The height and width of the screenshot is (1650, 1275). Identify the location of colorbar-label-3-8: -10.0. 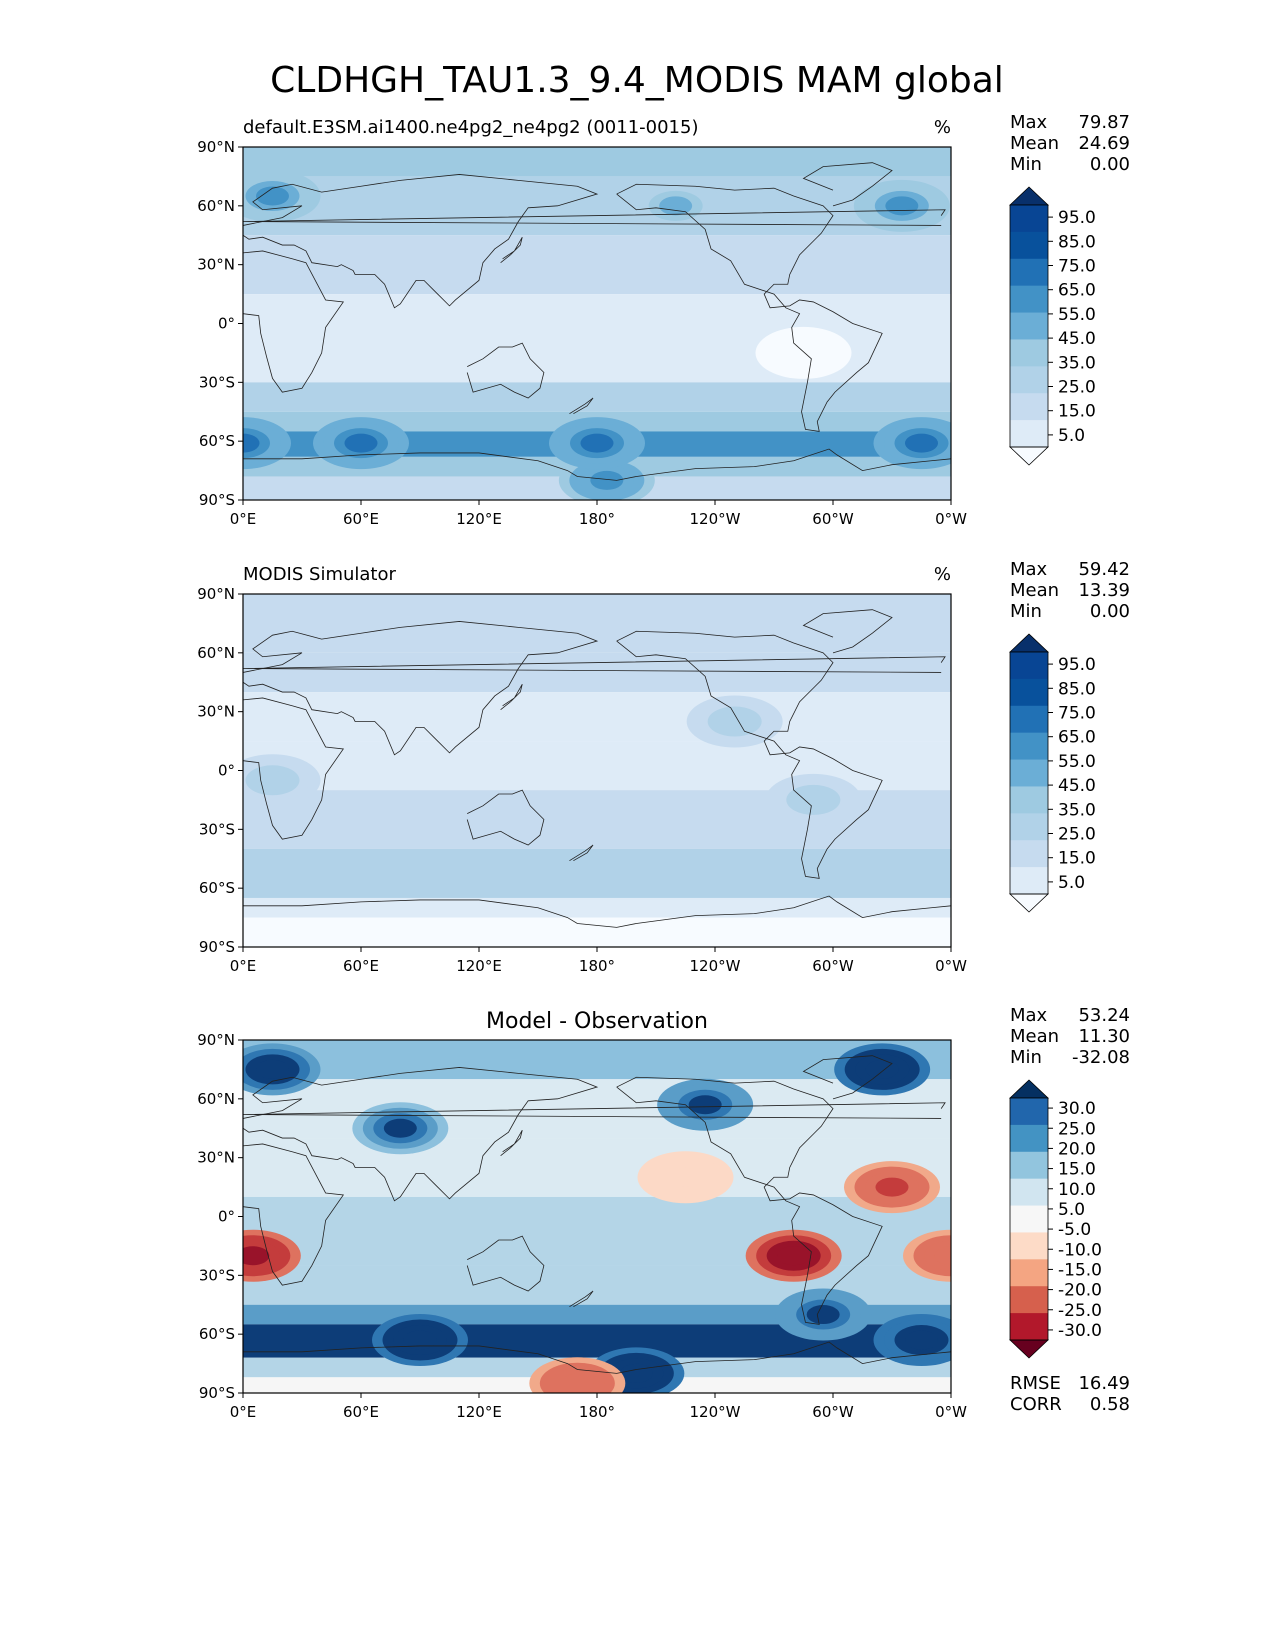
(1080, 1250).